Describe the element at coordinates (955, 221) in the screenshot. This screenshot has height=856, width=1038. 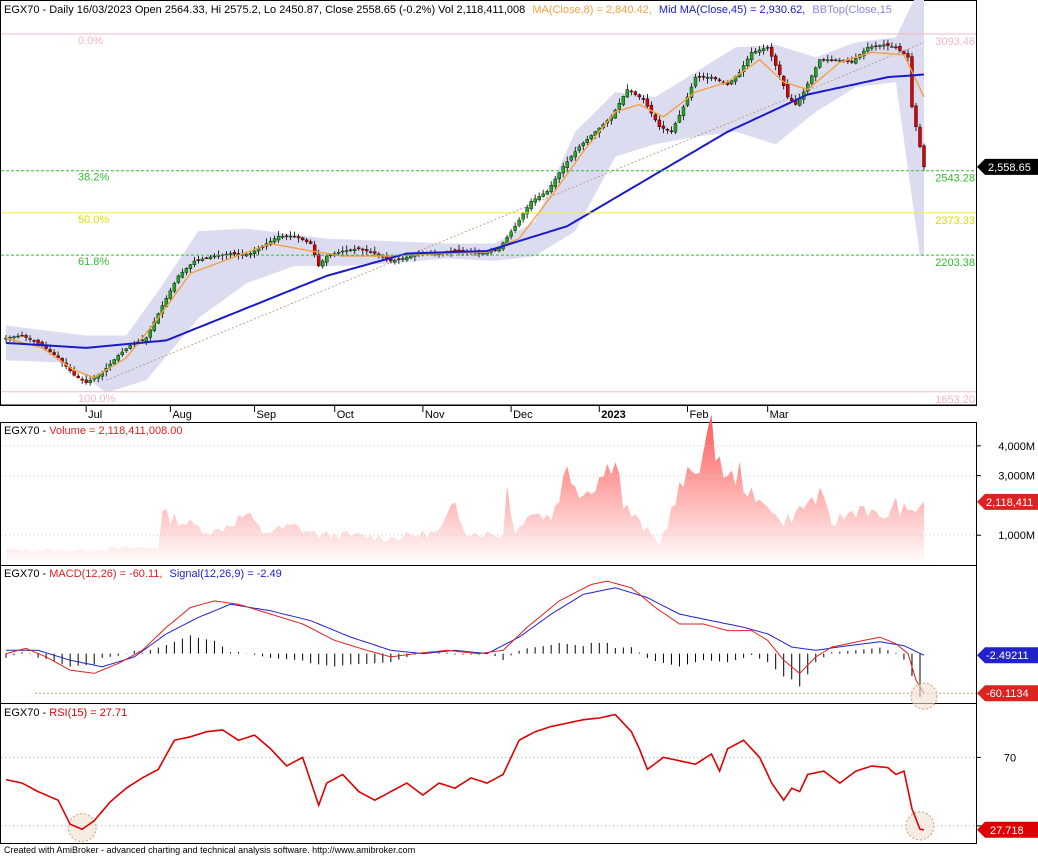
I see `fib-value-label: 2373.33` at that location.